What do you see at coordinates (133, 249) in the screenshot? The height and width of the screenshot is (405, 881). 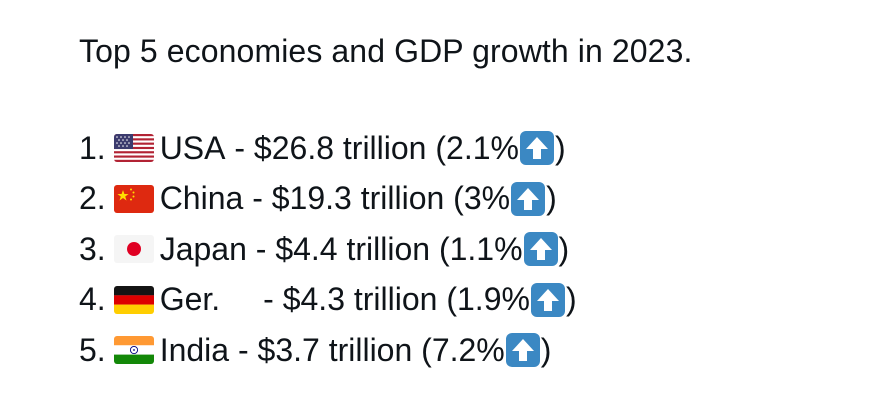 I see `japan-flag-icon` at bounding box center [133, 249].